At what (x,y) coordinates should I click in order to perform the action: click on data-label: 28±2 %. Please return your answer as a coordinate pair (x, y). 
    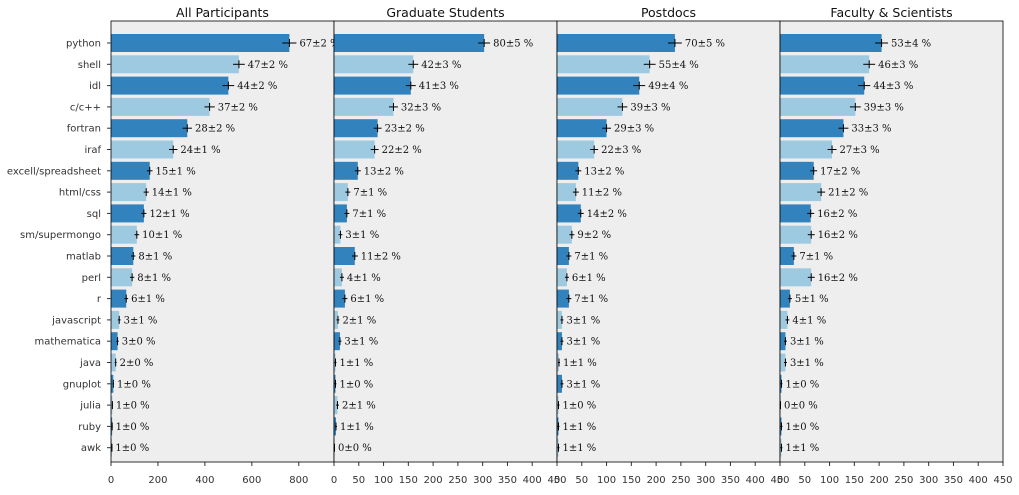
    Looking at the image, I should click on (215, 129).